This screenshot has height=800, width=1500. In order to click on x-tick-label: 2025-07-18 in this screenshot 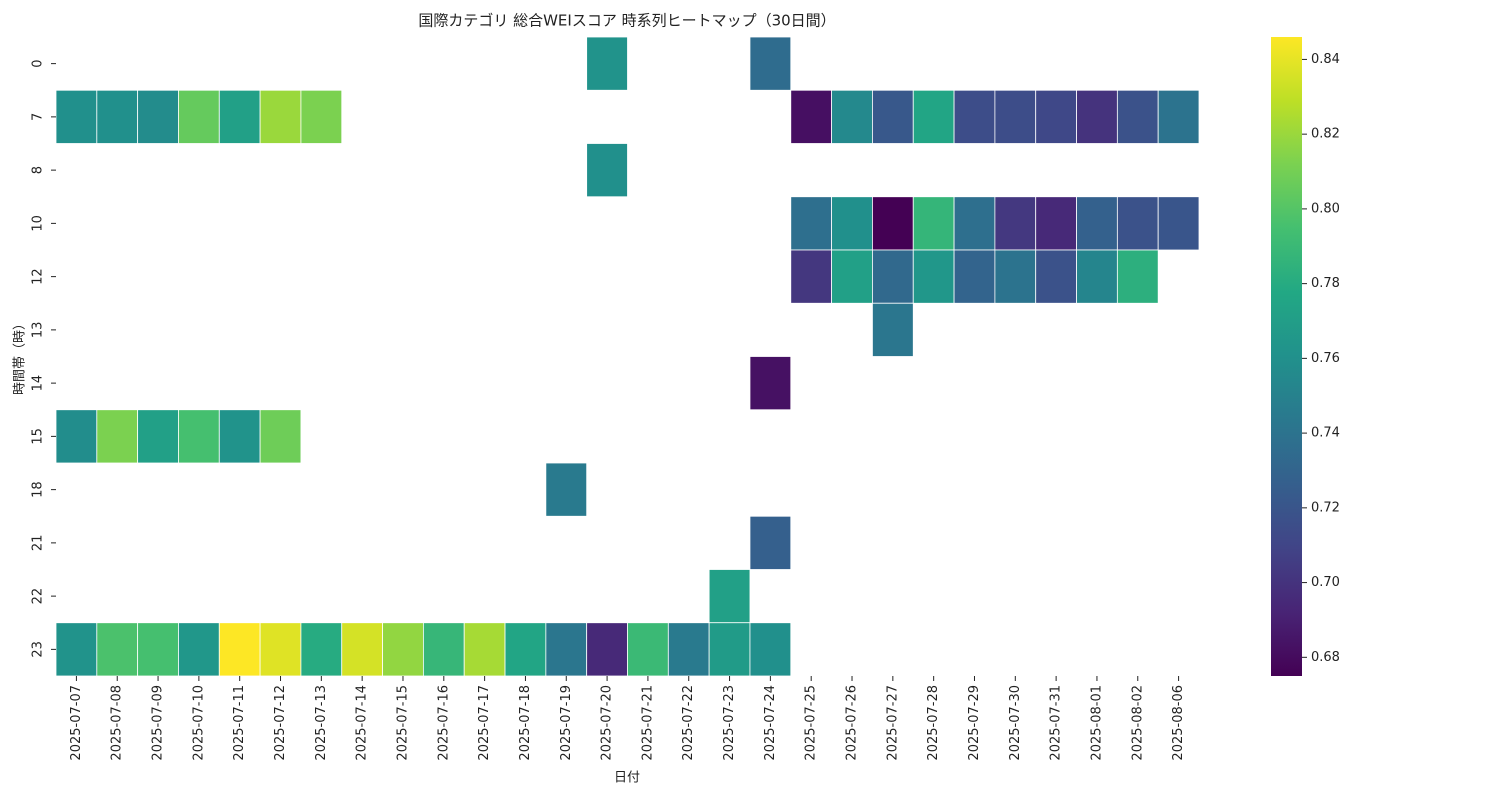, I will do `click(525, 723)`.